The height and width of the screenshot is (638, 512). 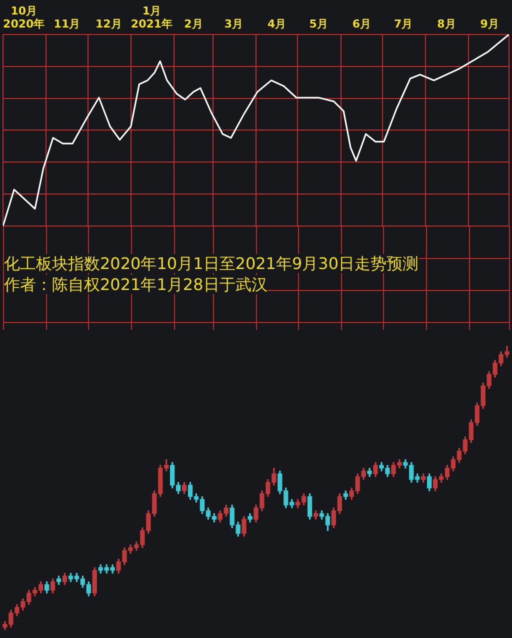 What do you see at coordinates (403, 24) in the screenshot?
I see `x-tick-label: 7月` at bounding box center [403, 24].